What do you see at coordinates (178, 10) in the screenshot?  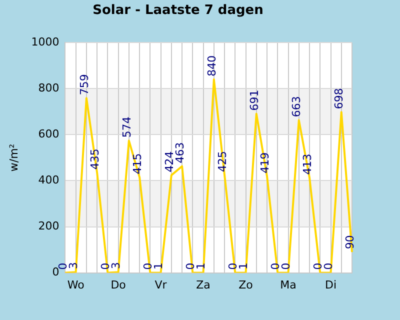 I see `chart-title: Solar - Laatste 7 dagen` at bounding box center [178, 10].